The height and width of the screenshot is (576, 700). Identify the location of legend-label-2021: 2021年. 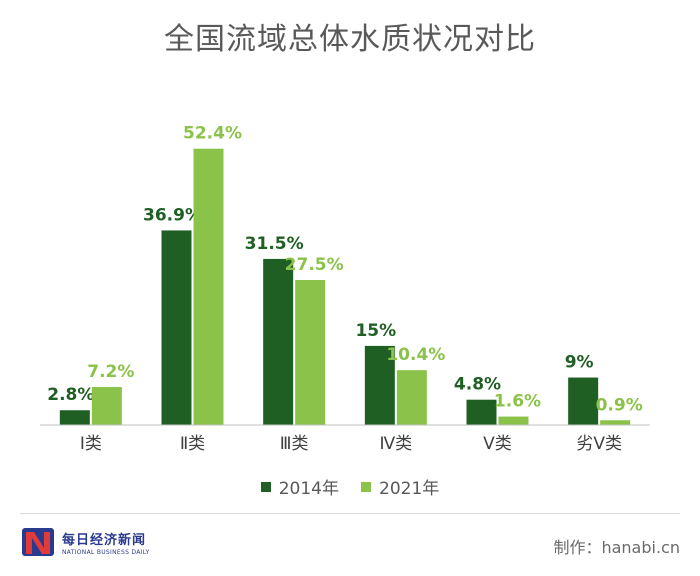
(409, 489).